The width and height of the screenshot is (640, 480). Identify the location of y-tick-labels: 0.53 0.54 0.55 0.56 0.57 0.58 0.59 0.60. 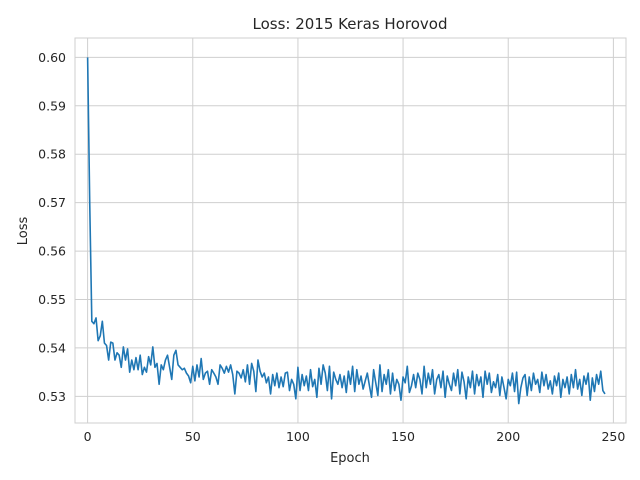
(52, 227).